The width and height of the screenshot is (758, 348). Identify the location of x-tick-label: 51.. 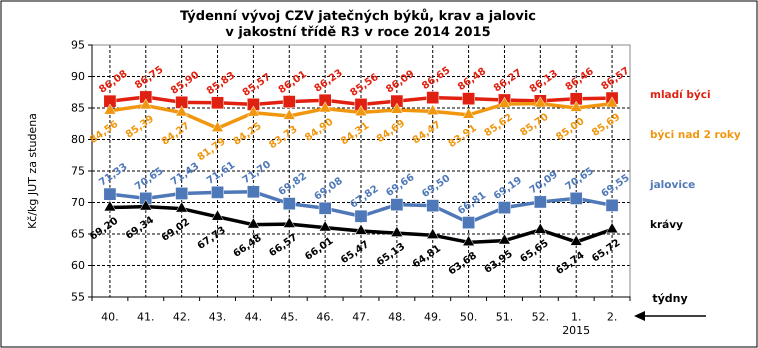
(505, 317).